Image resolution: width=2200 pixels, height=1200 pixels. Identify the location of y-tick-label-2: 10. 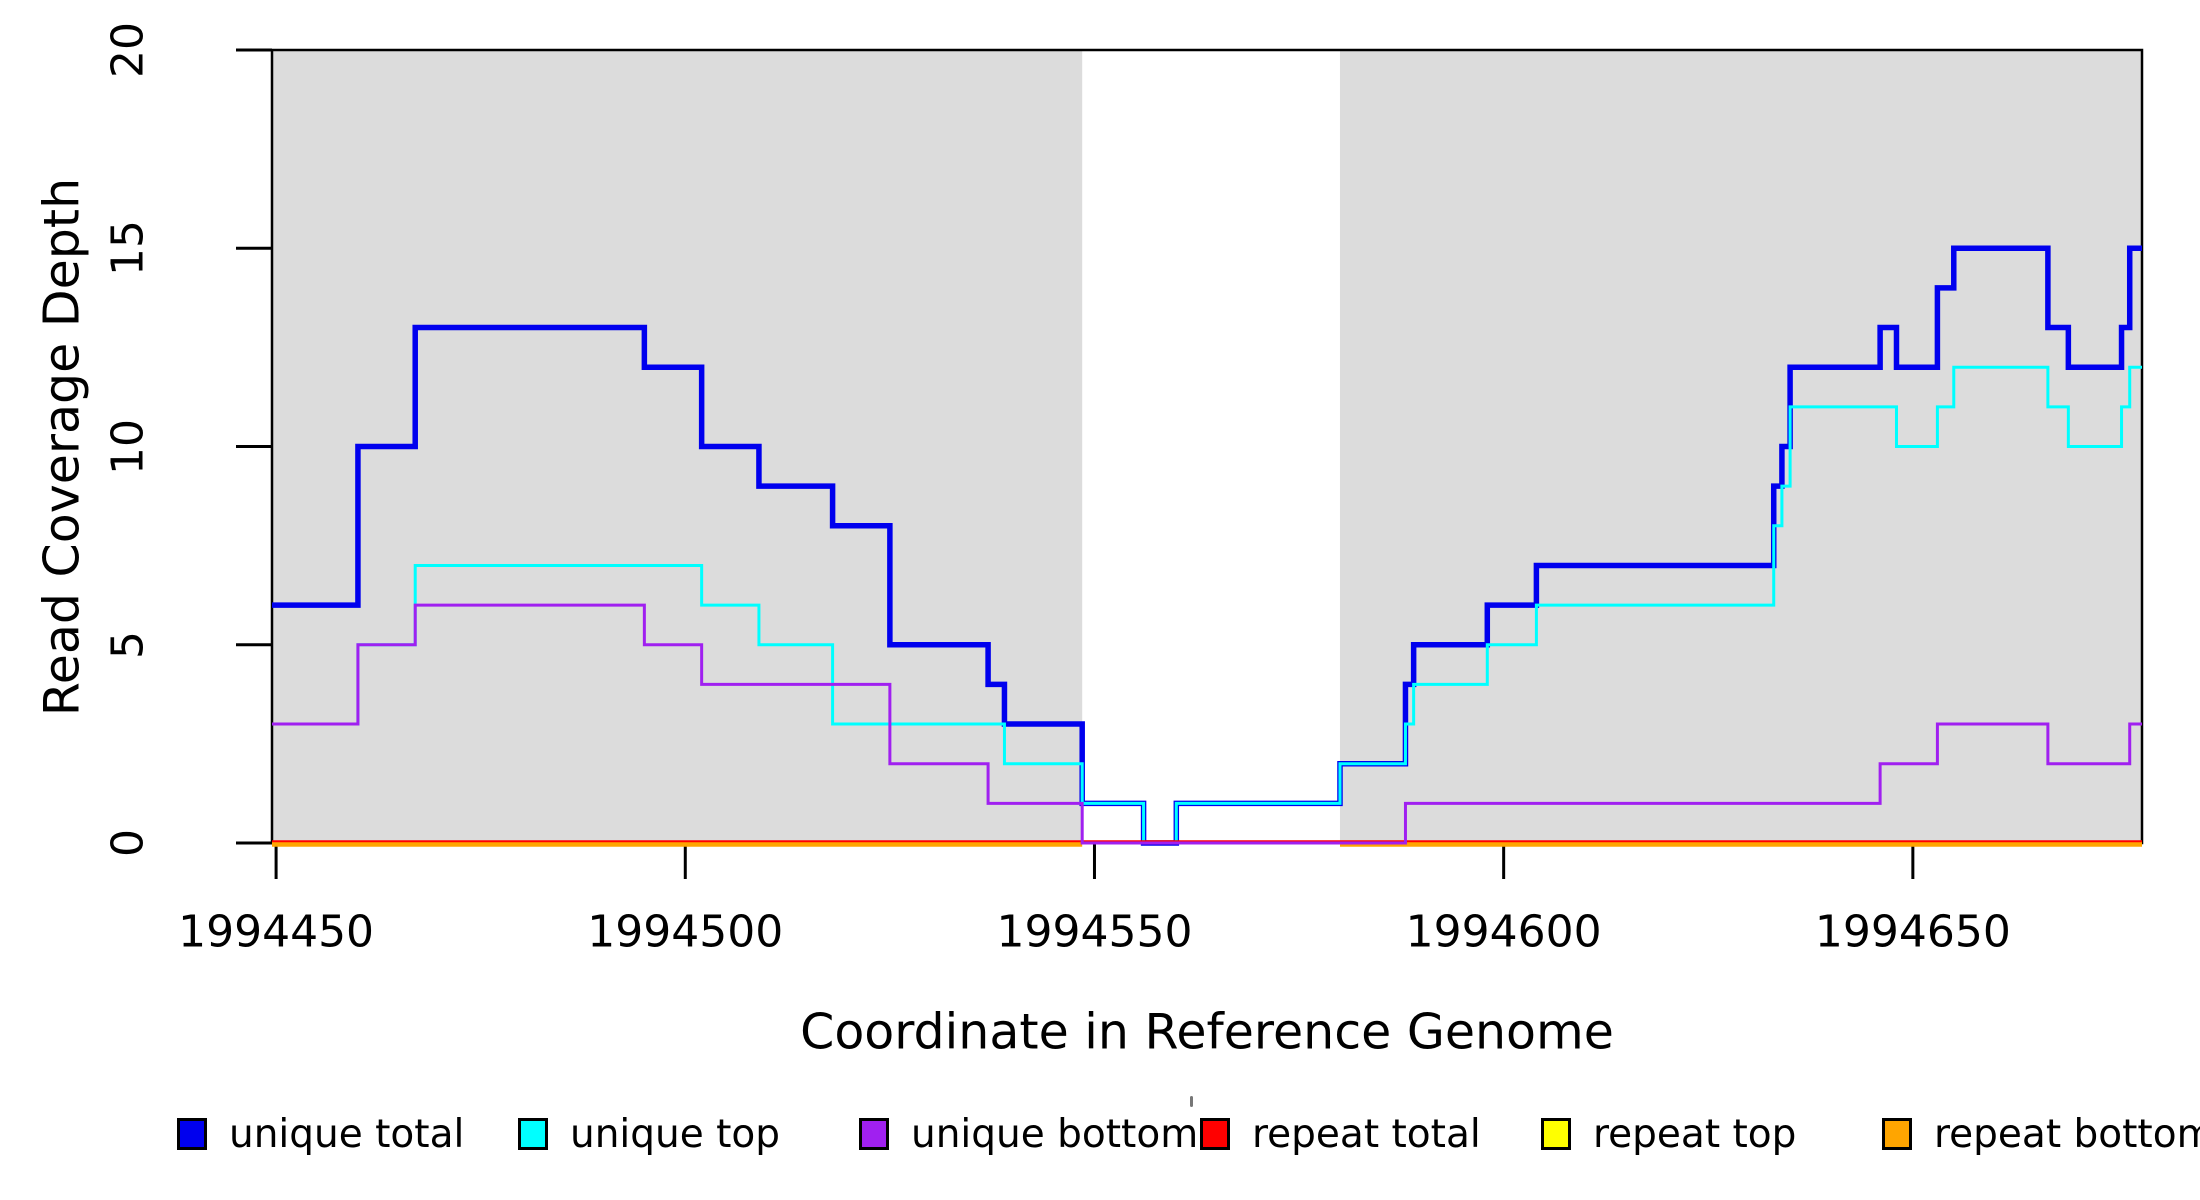
(128, 446).